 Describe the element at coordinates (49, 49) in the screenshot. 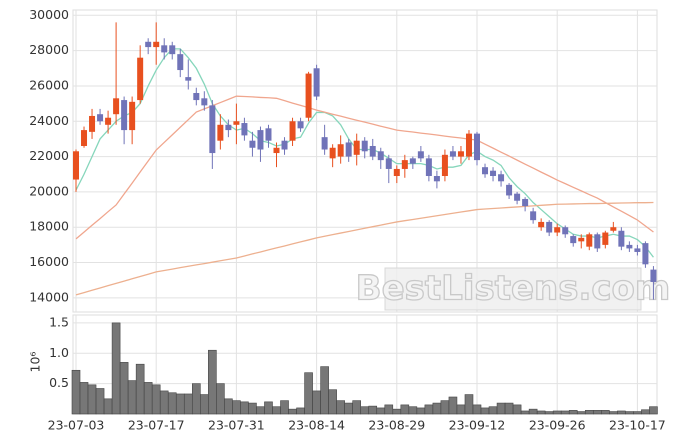

I see `y-tick-label: 28000` at that location.